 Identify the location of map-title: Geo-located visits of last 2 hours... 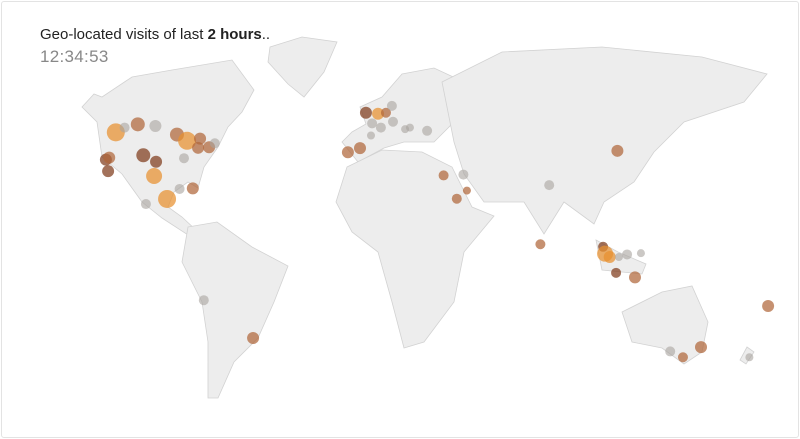
(155, 34).